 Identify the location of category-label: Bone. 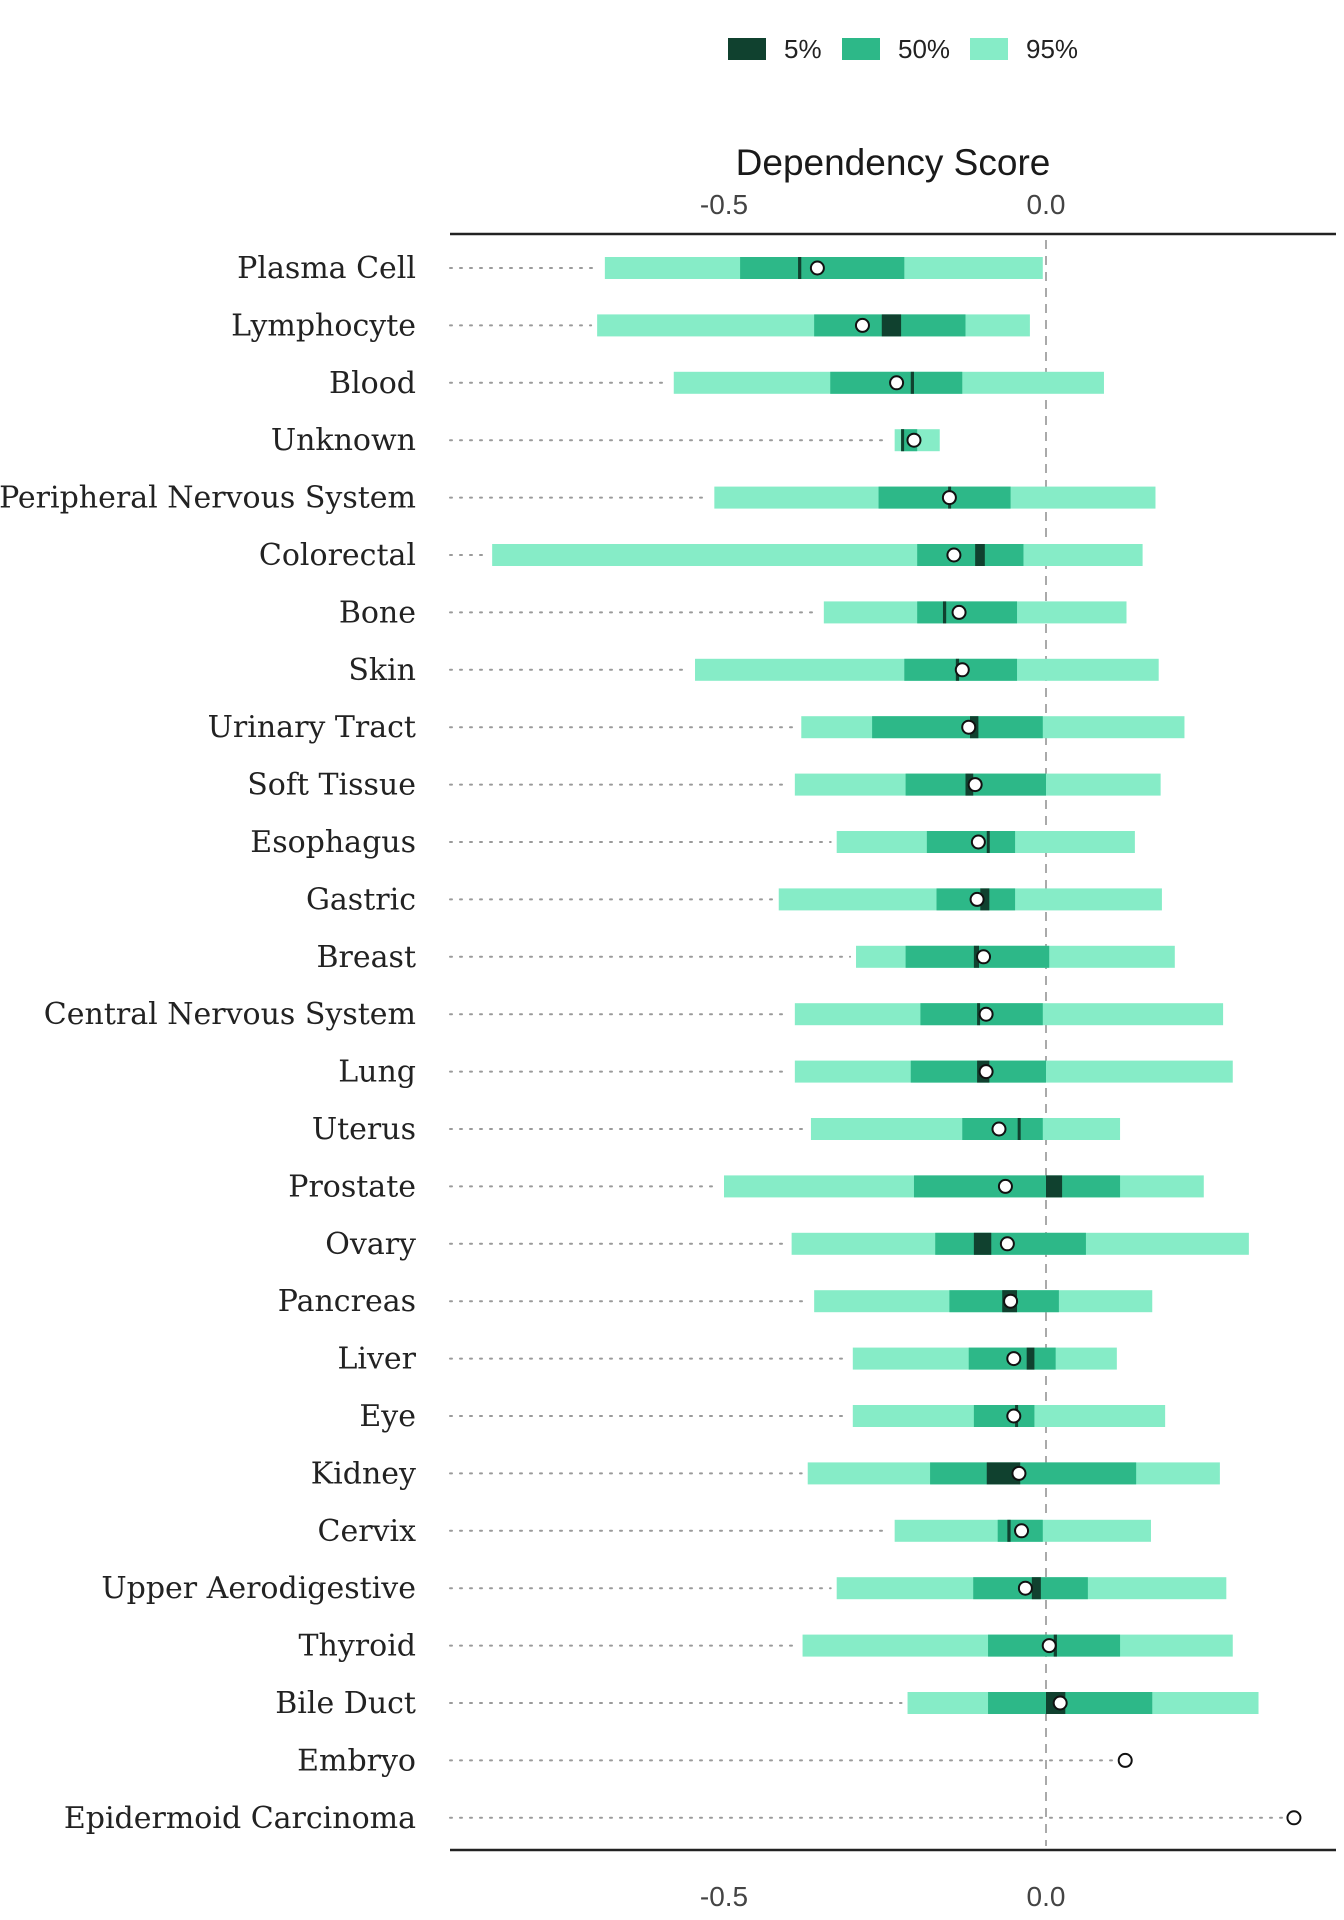
(377, 612).